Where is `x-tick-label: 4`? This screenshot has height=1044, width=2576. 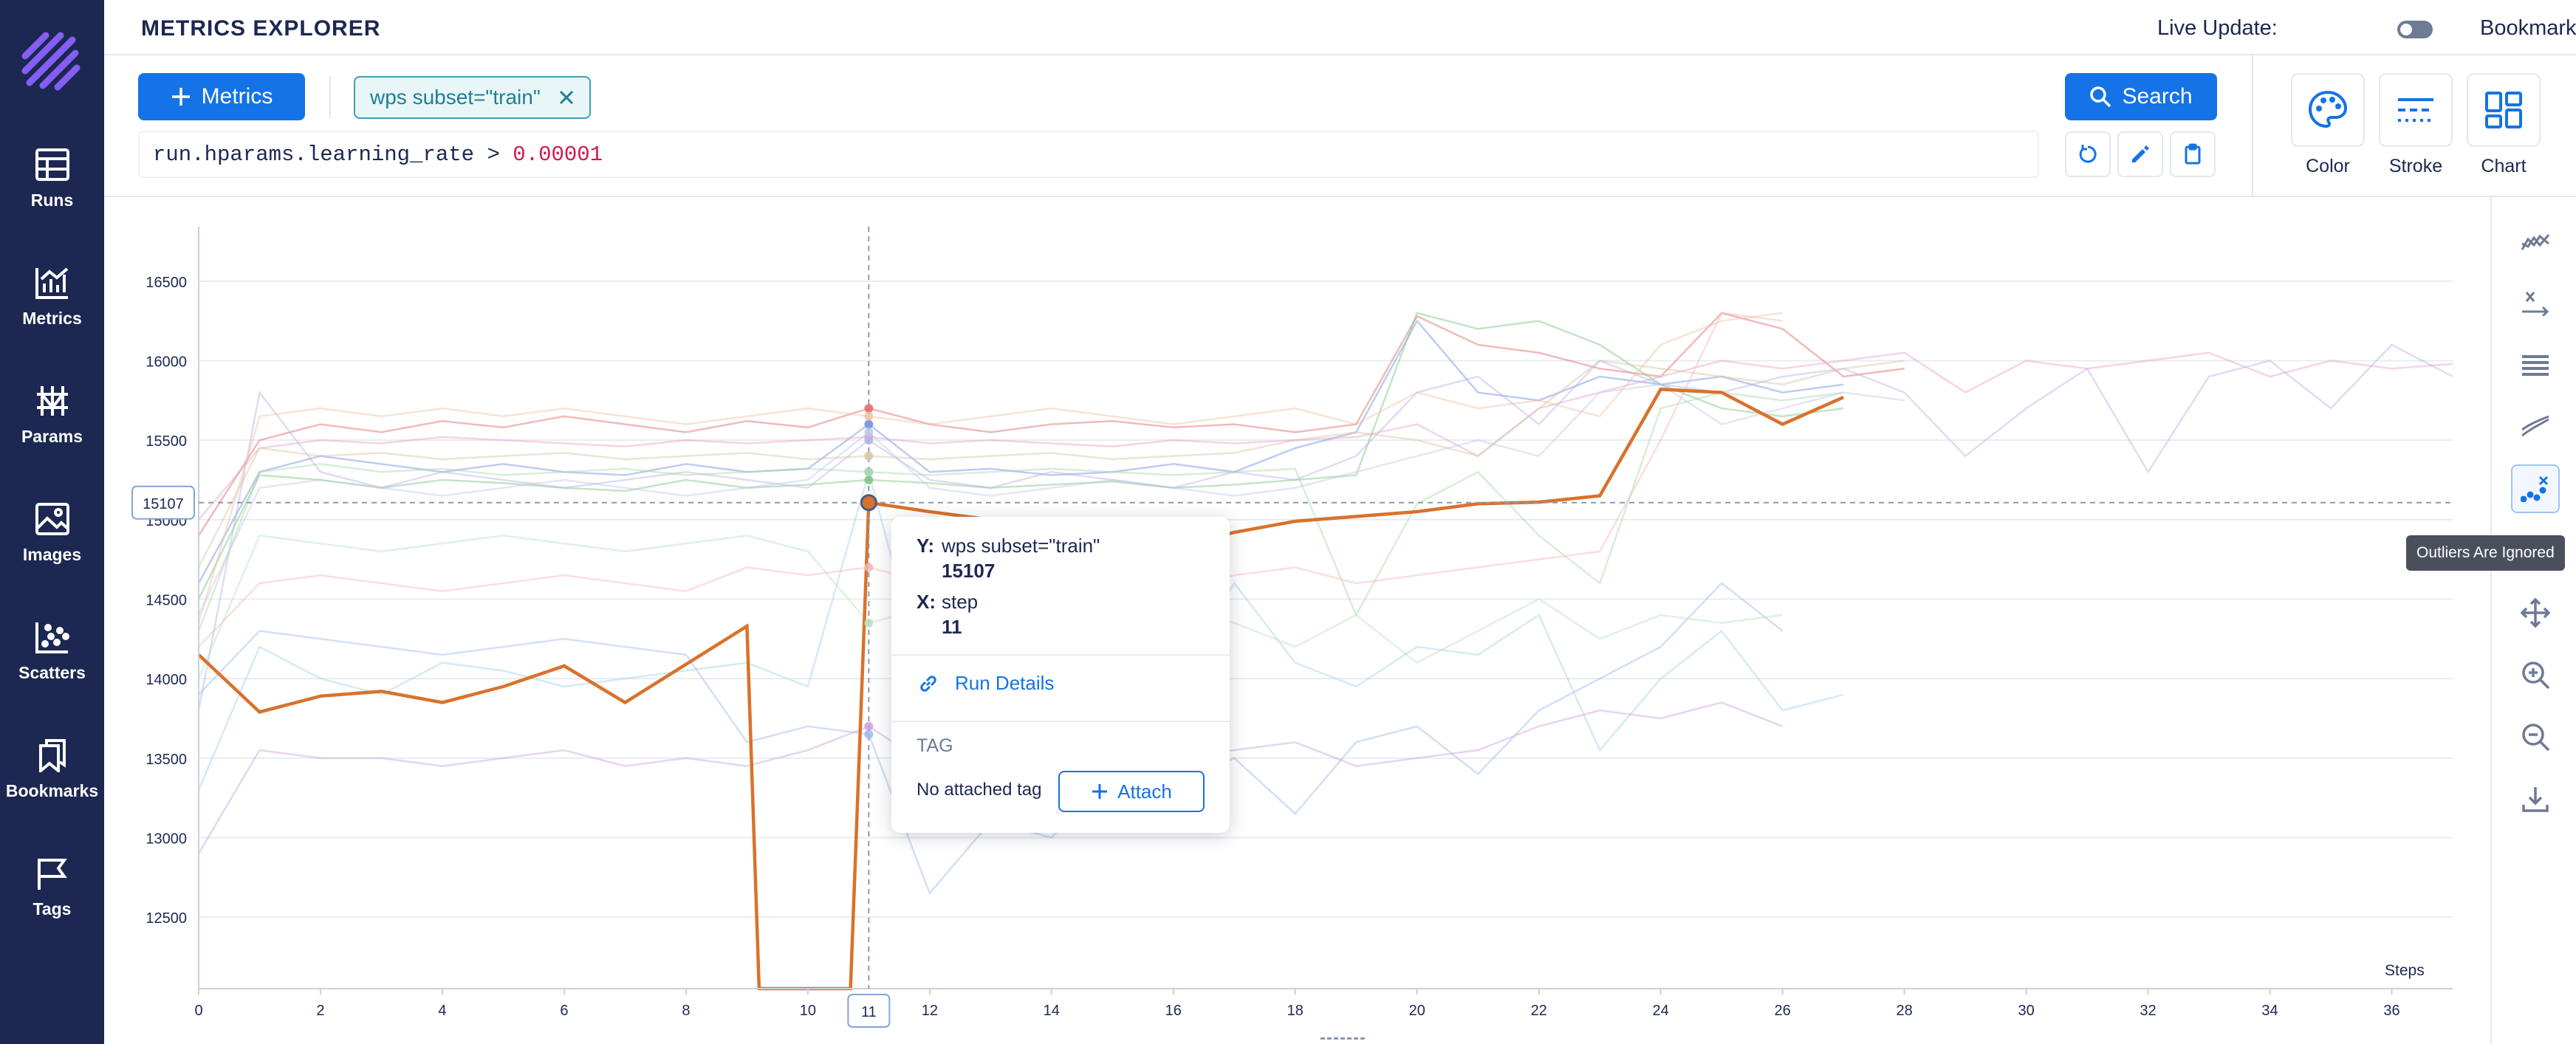 x-tick-label: 4 is located at coordinates (442, 1011).